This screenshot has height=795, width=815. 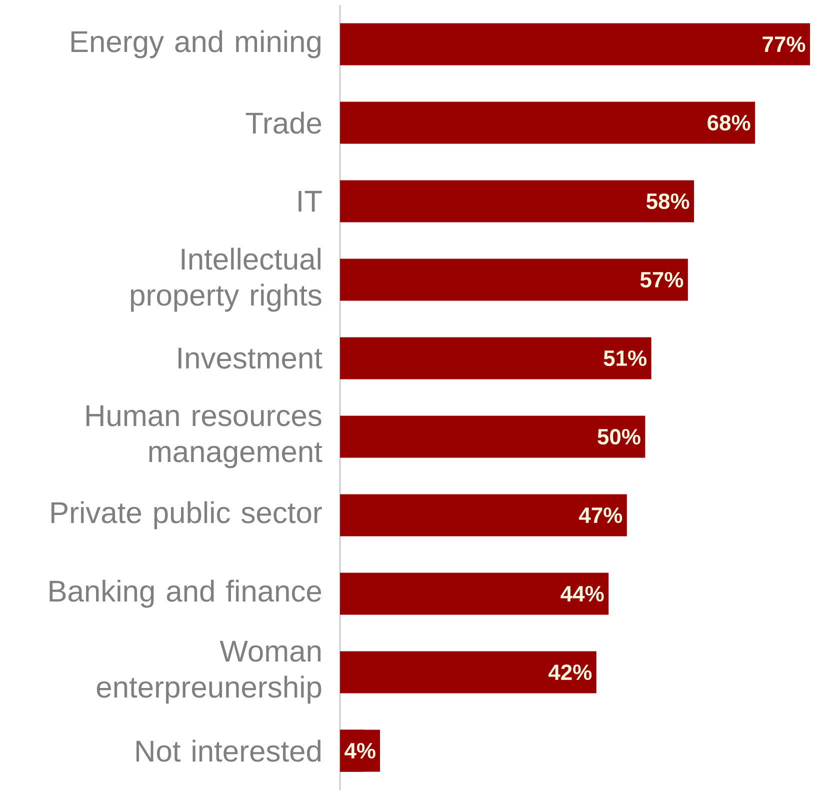 What do you see at coordinates (668, 201) in the screenshot?
I see `data-label: 58%` at bounding box center [668, 201].